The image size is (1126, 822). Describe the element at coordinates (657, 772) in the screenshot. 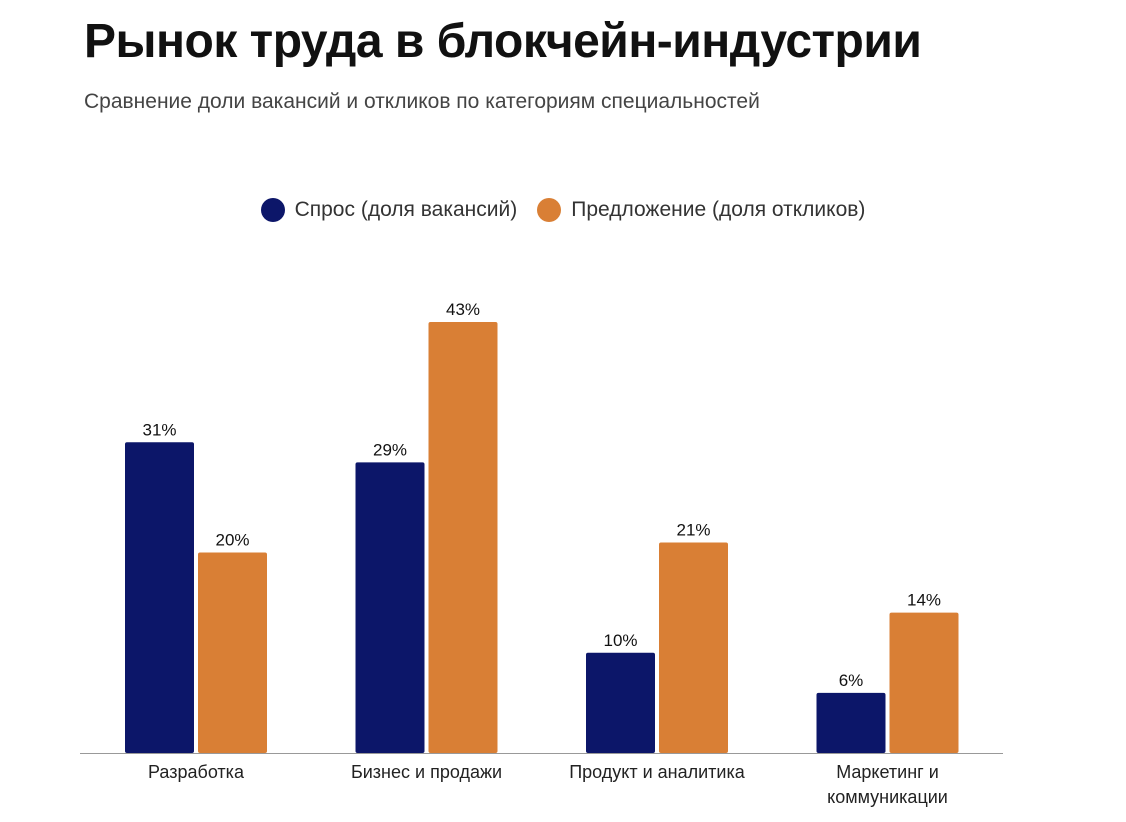

I see `category-label-2: Продукт и аналитика` at that location.